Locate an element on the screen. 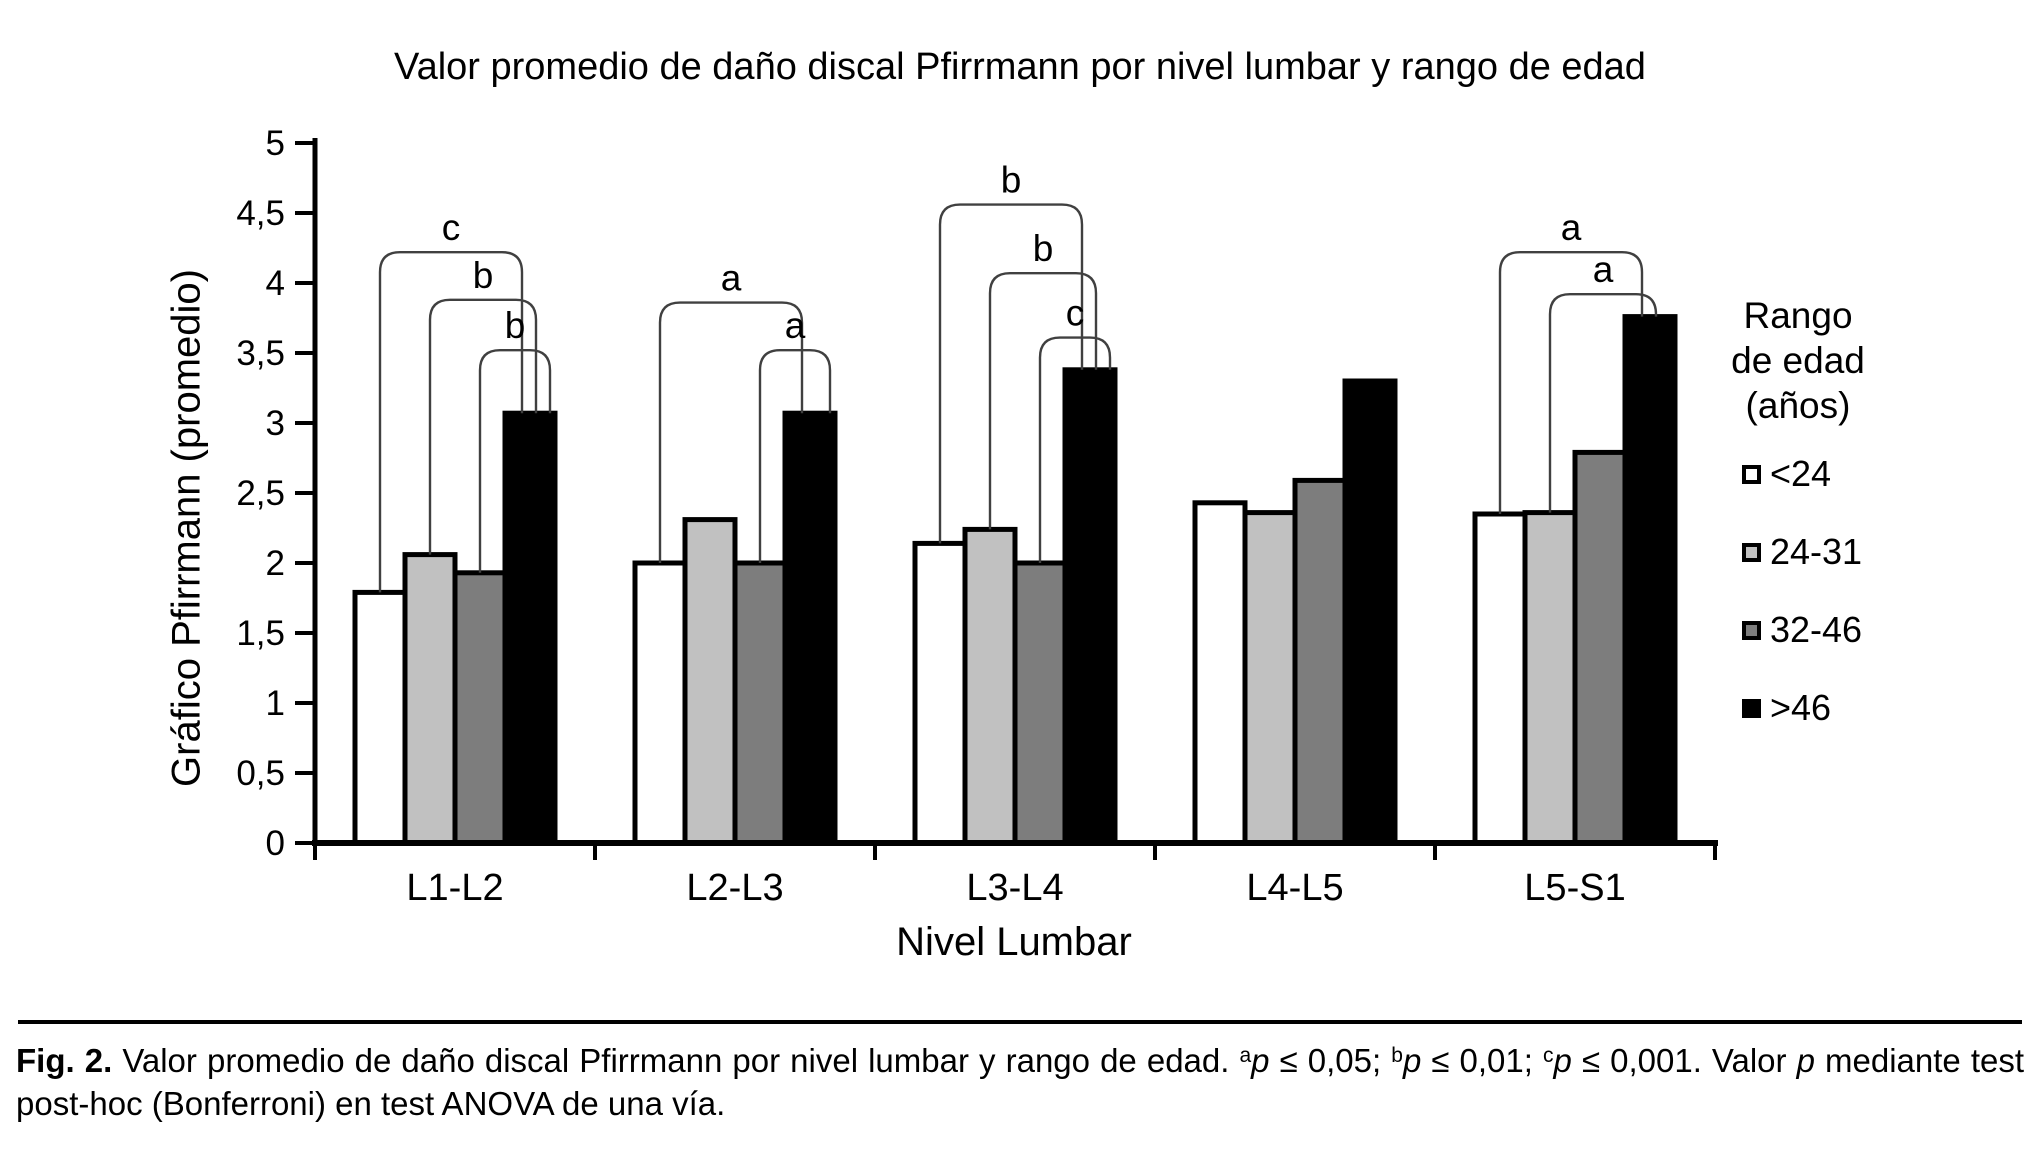 This screenshot has width=2040, height=1164. legend-label: <24 is located at coordinates (1801, 473).